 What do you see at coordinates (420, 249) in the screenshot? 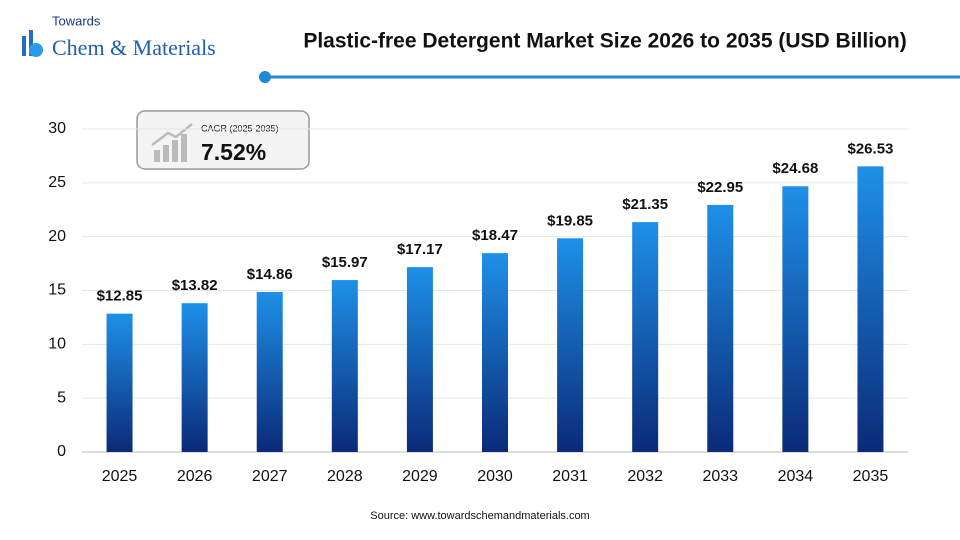
I see `value-label: $17.17` at bounding box center [420, 249].